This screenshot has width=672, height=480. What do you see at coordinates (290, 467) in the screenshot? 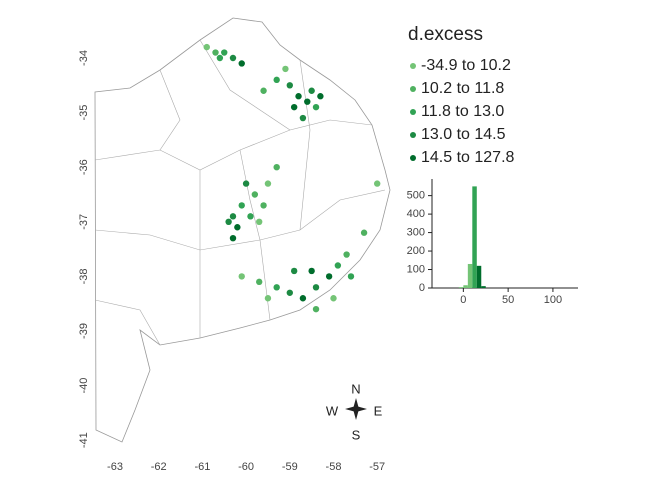
I see `lon-tick-label: -59` at bounding box center [290, 467].